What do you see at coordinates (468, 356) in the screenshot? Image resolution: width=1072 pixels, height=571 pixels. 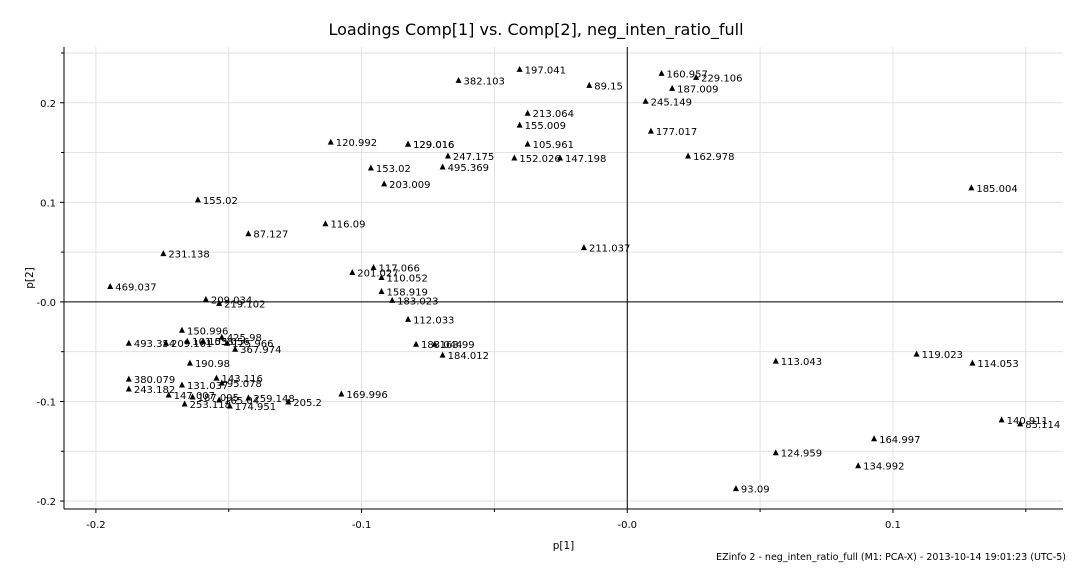 I see `point-label: 184.012` at bounding box center [468, 356].